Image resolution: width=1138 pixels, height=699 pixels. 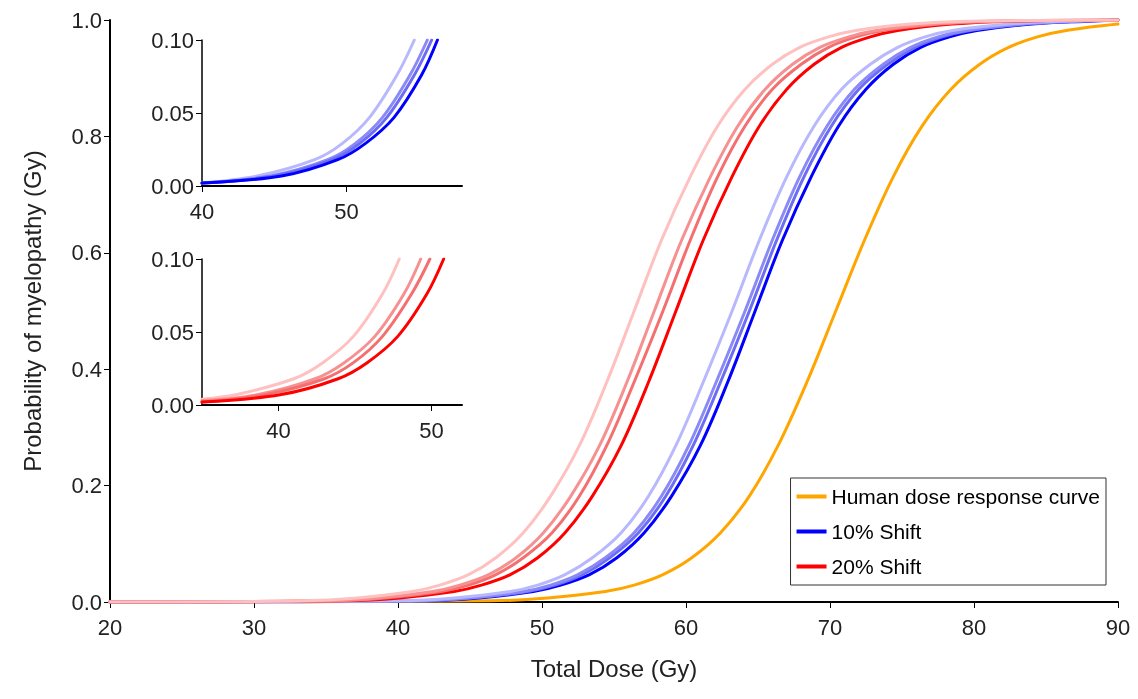 What do you see at coordinates (32, 311) in the screenshot?
I see `y-axis-title: Probability of myelopathy (Gy)` at bounding box center [32, 311].